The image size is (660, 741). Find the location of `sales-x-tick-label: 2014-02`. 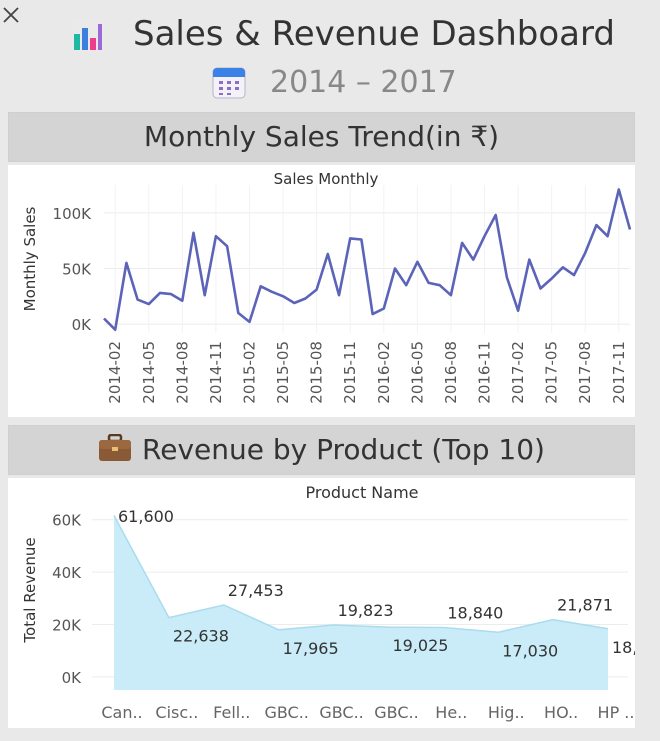

sales-x-tick-label: 2014-02 is located at coordinates (115, 372).